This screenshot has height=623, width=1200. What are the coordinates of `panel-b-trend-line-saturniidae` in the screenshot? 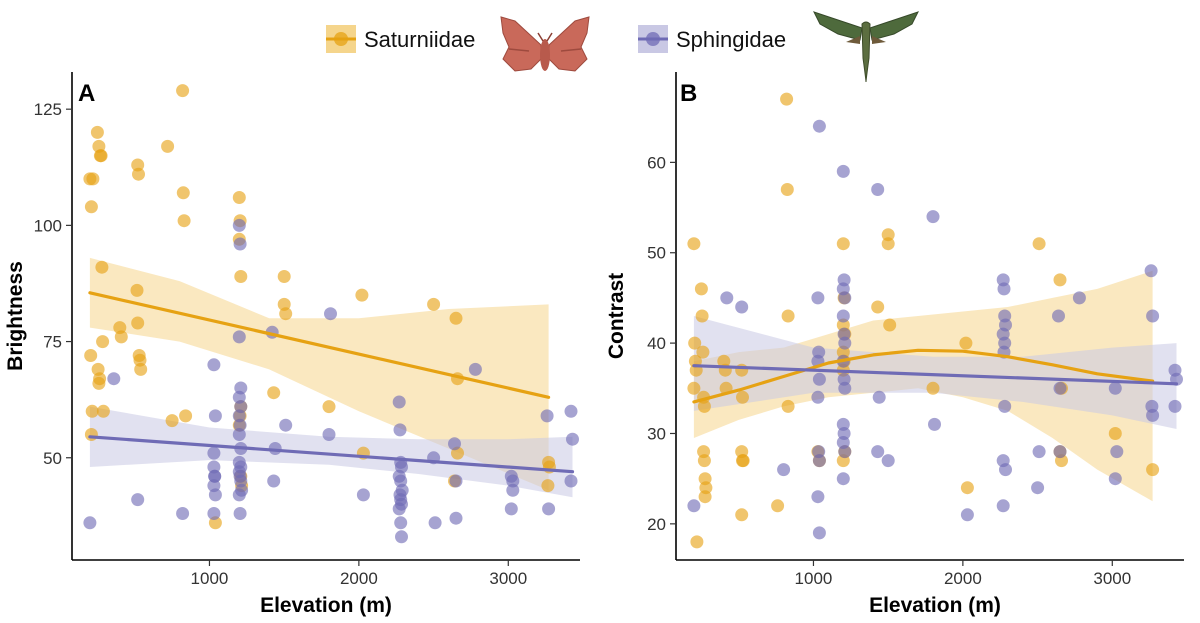 It's located at (923, 376).